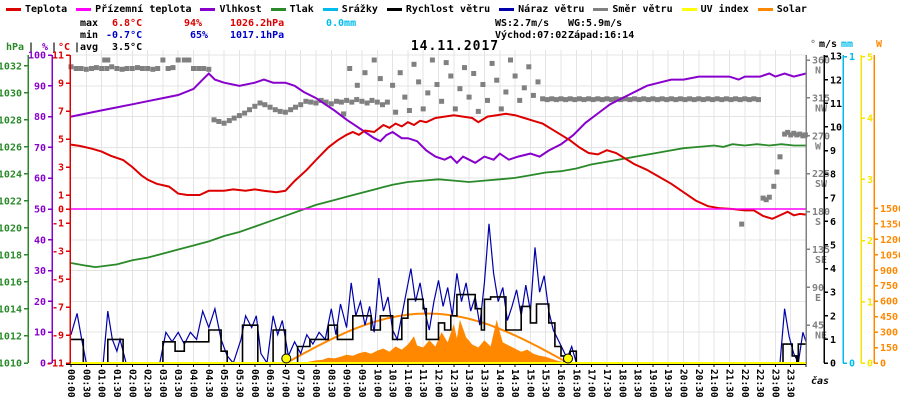 This screenshot has width=900, height=400. What do you see at coordinates (359, 9) in the screenshot?
I see `legend-item-label: Srážky` at bounding box center [359, 9].